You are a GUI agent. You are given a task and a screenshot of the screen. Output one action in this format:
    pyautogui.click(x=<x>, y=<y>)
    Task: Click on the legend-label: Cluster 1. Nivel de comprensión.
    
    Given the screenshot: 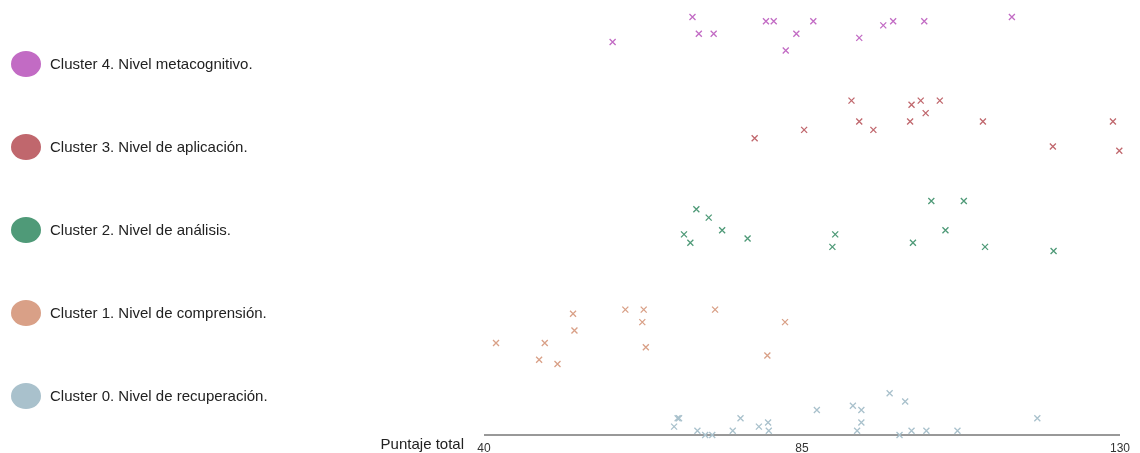 What is the action you would take?
    pyautogui.click(x=158, y=312)
    